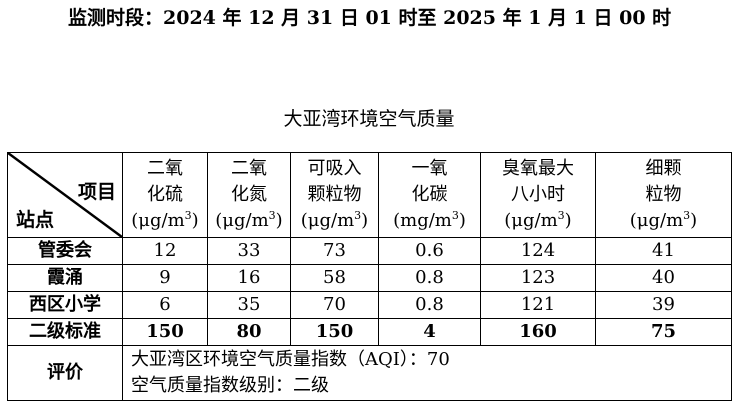  Describe the element at coordinates (538, 332) in the screenshot. I see `standard-value: 160` at that location.